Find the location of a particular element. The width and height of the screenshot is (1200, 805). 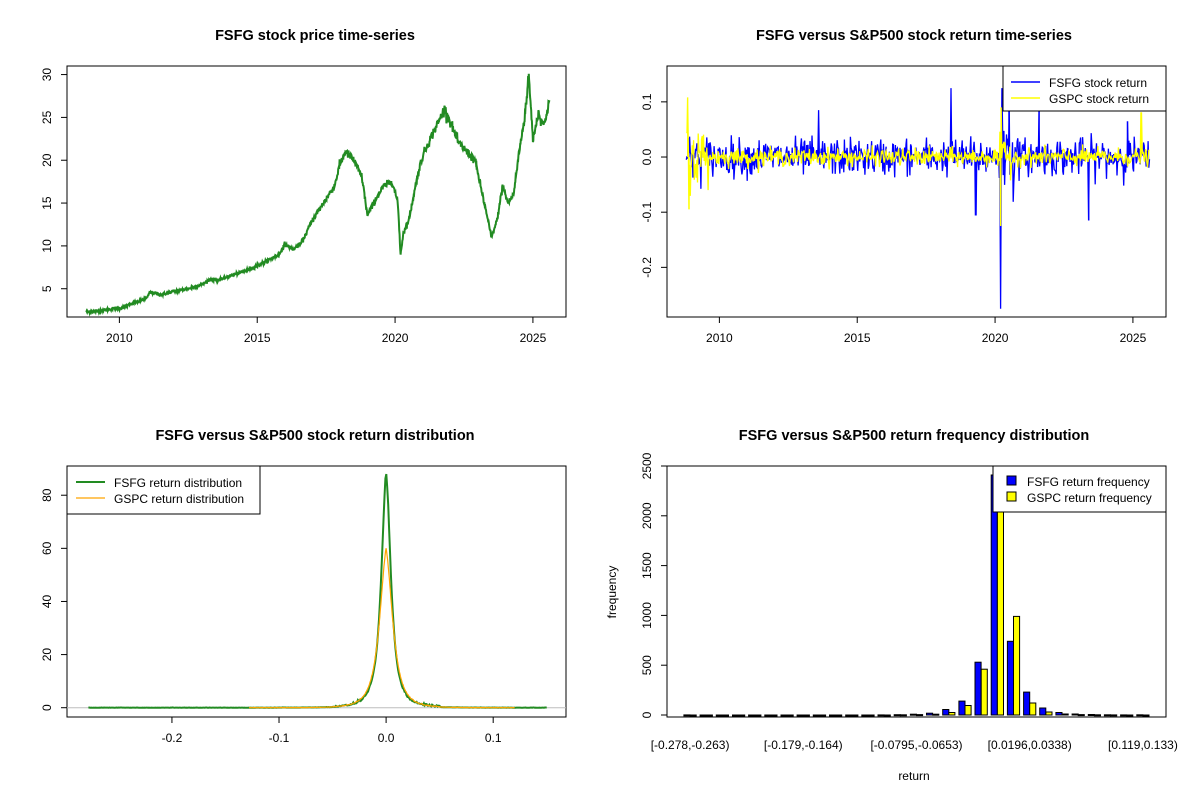

gspc-frequency-legend-label: GSPC return frequency is located at coordinates (1089, 498).